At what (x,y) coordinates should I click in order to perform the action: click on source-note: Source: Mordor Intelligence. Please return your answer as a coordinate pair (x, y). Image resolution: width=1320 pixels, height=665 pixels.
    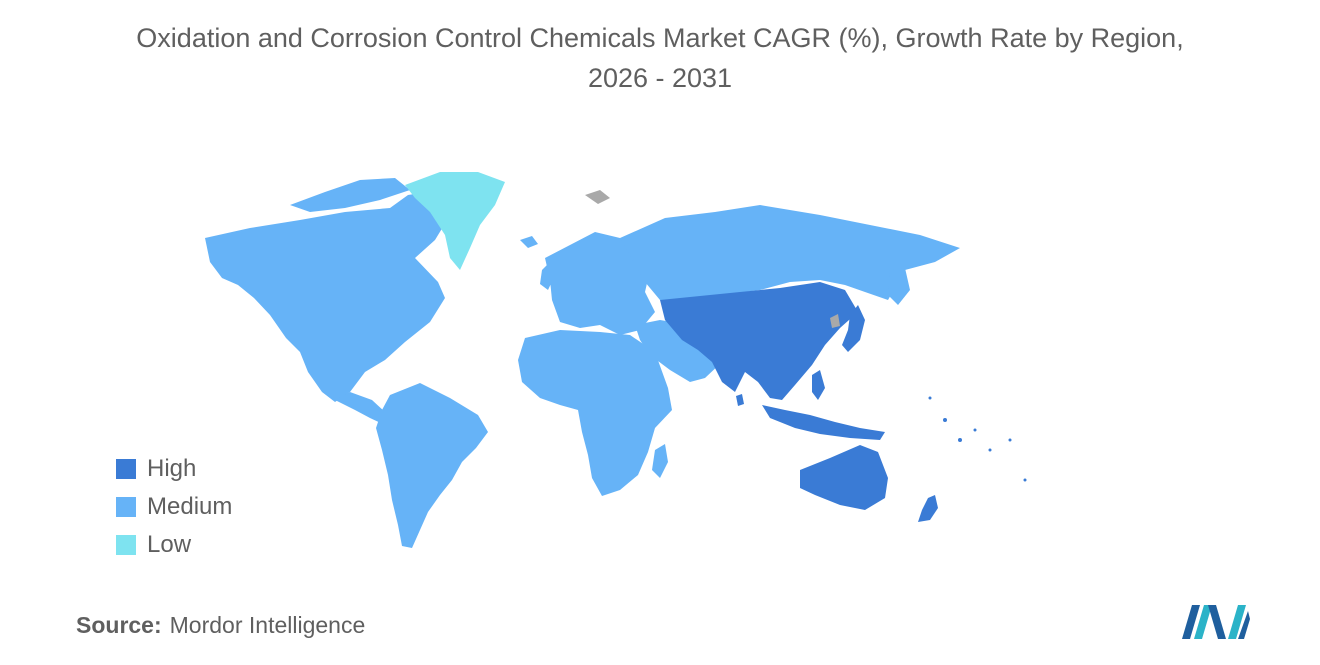
    Looking at the image, I should click on (220, 625).